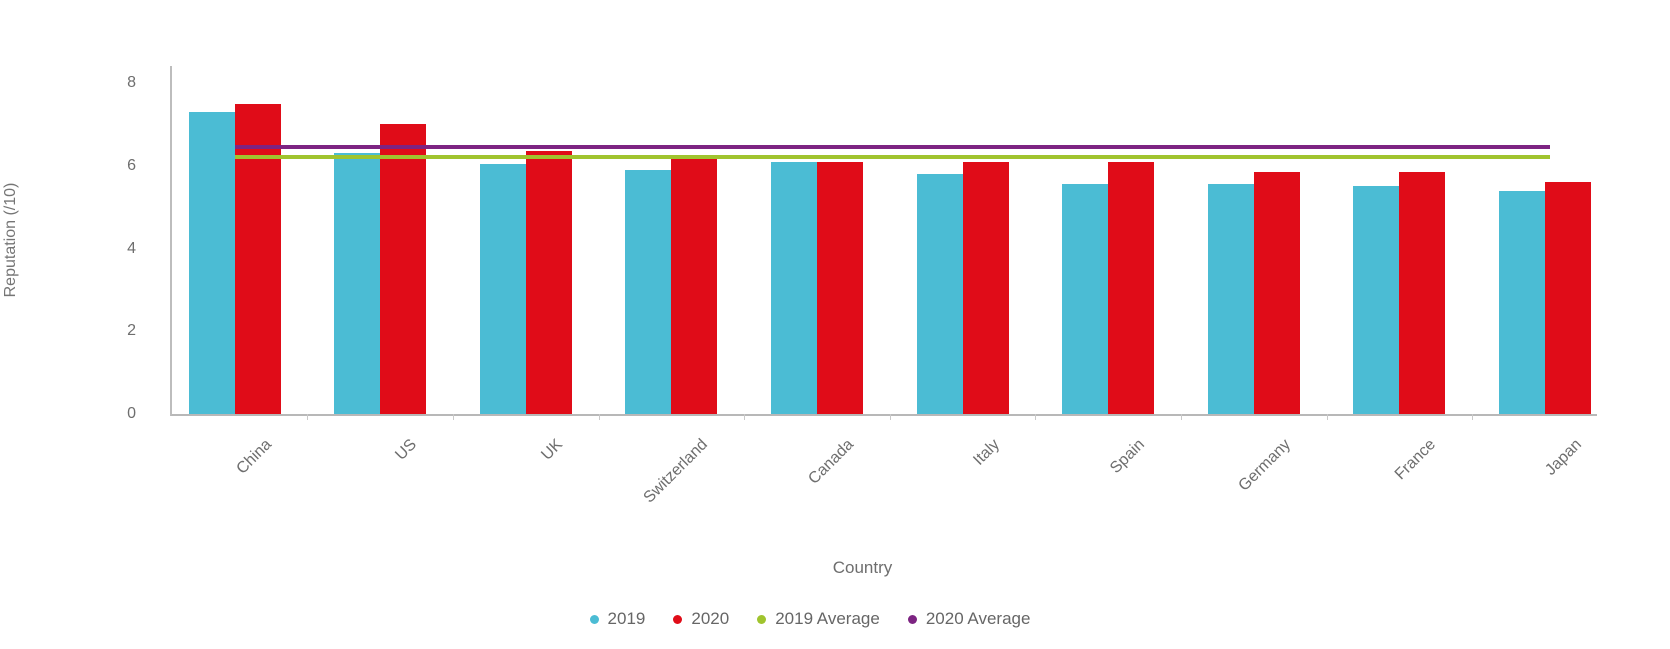 This screenshot has height=649, width=1670. What do you see at coordinates (762, 619) in the screenshot?
I see `legend-dot-2019-average` at bounding box center [762, 619].